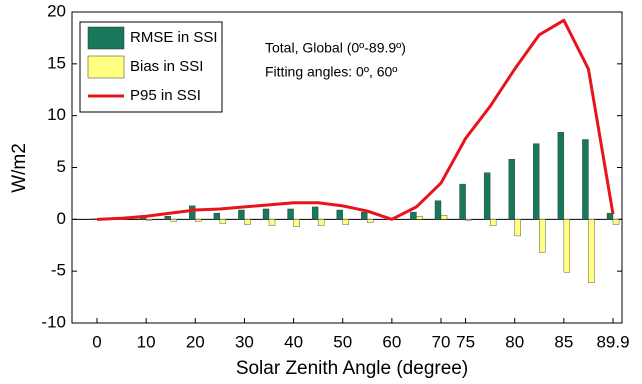 The image size is (642, 384). I want to click on legend-label: P95 in SSI, so click(165, 95).